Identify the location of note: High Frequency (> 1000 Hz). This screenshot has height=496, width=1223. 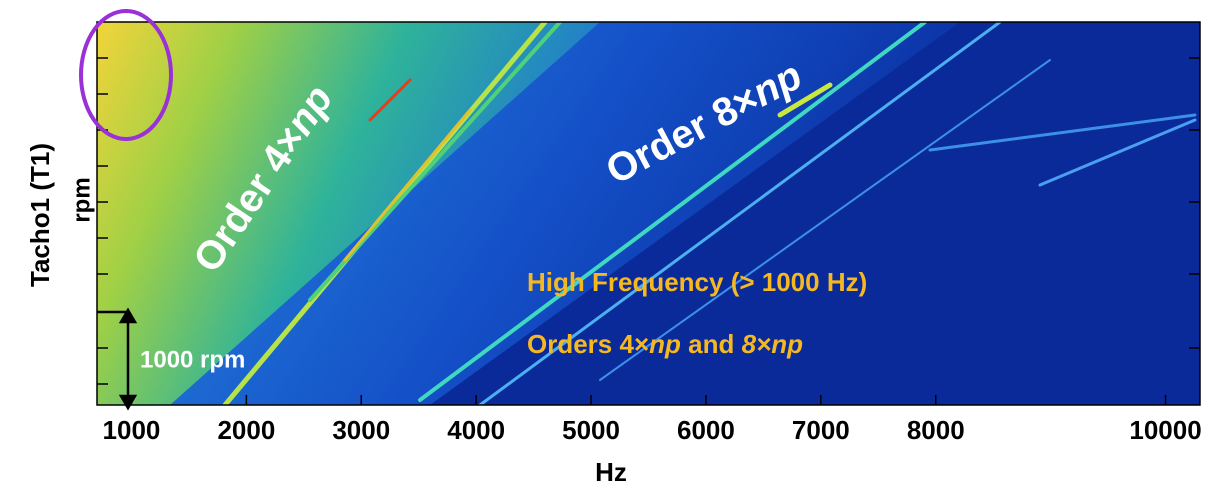
(697, 282).